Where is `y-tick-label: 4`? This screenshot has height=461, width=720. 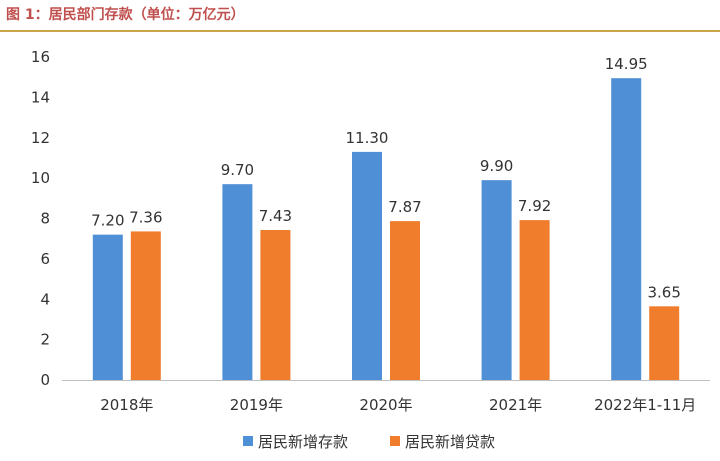
y-tick-label: 4 is located at coordinates (45, 299).